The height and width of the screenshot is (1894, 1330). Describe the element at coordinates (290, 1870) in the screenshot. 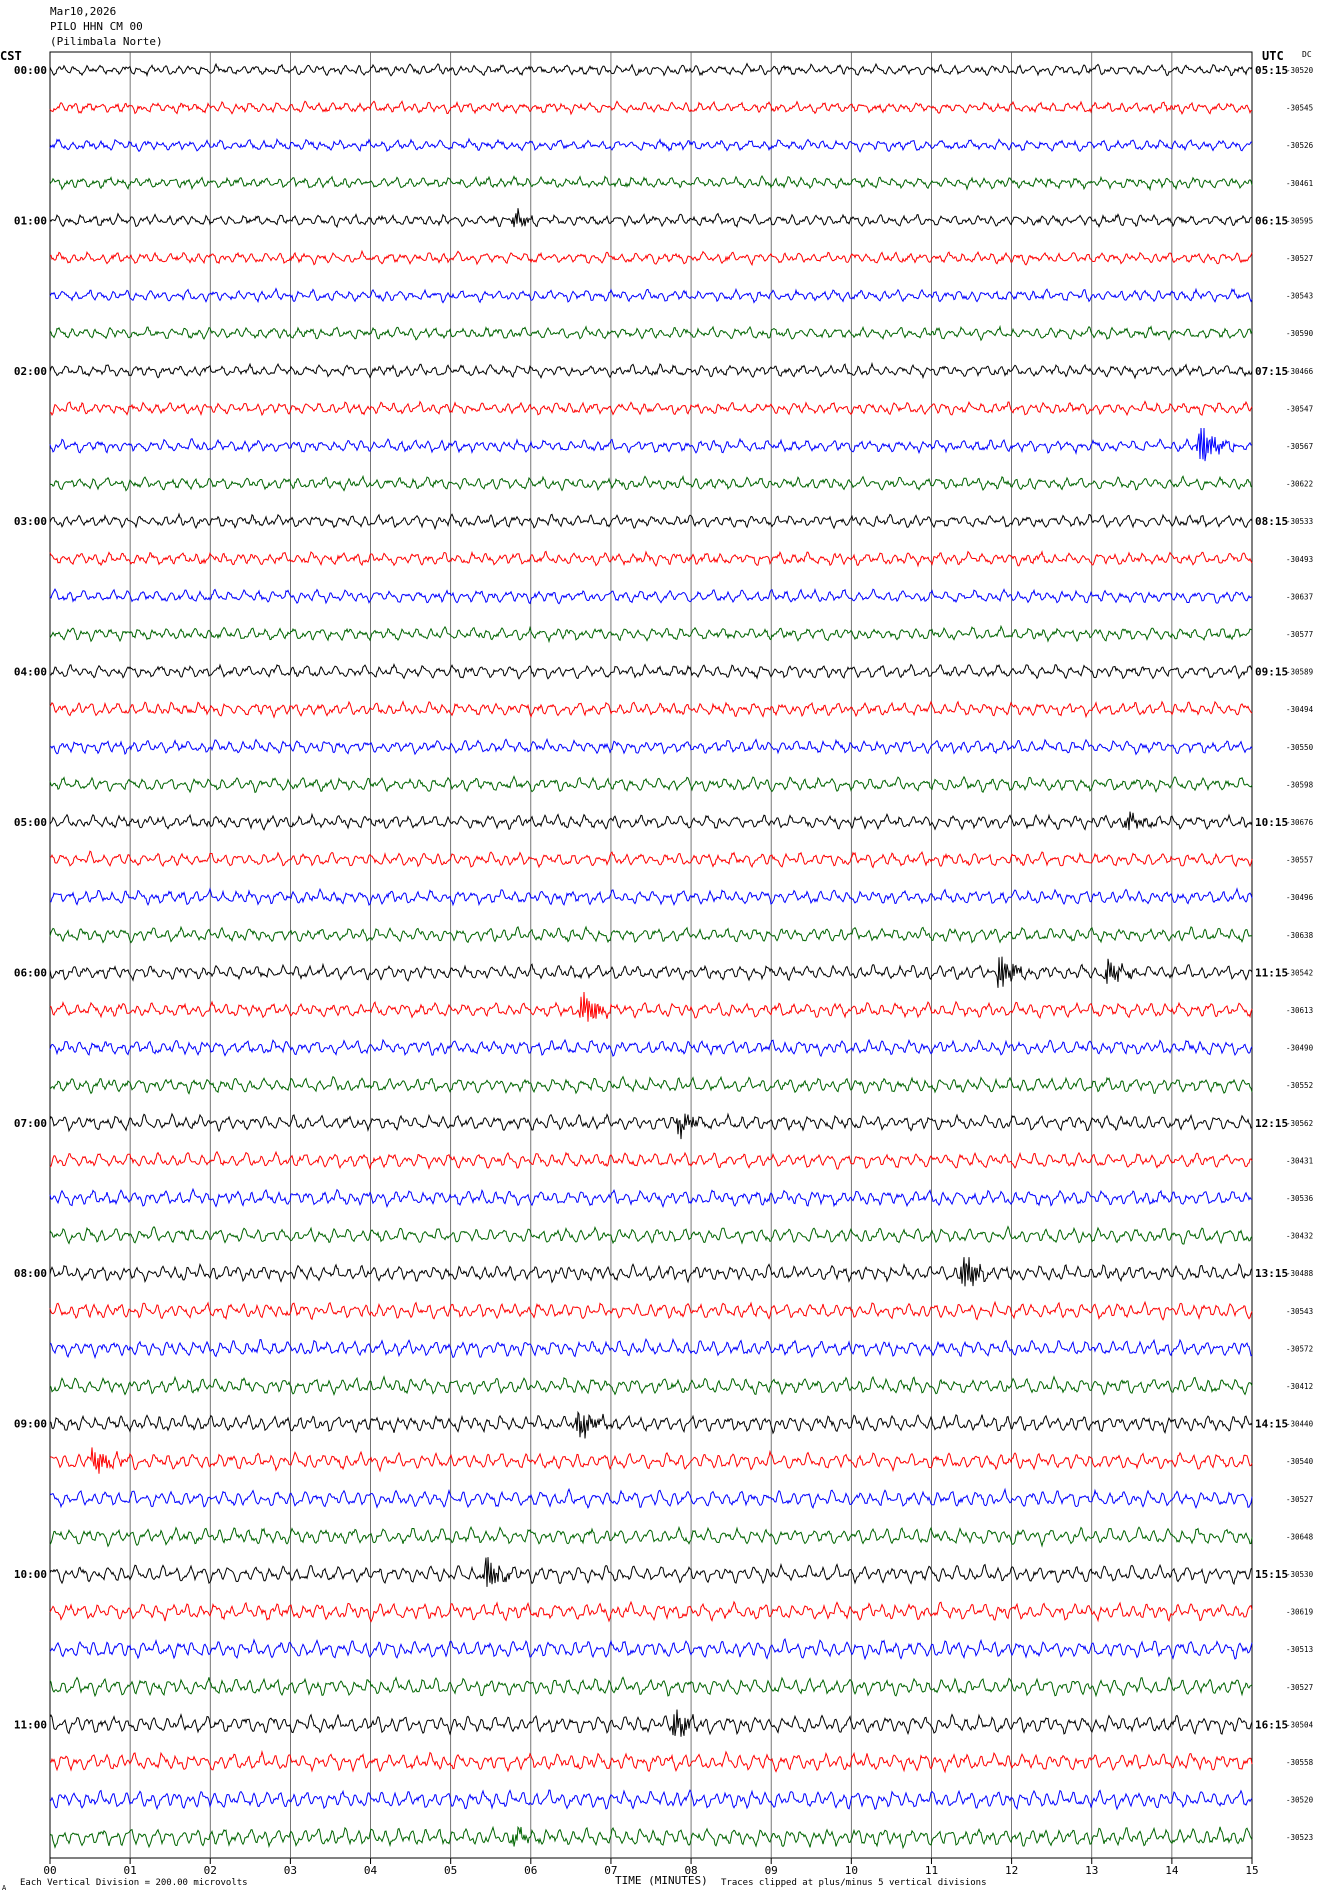

I see `x-tick-label: 03` at that location.